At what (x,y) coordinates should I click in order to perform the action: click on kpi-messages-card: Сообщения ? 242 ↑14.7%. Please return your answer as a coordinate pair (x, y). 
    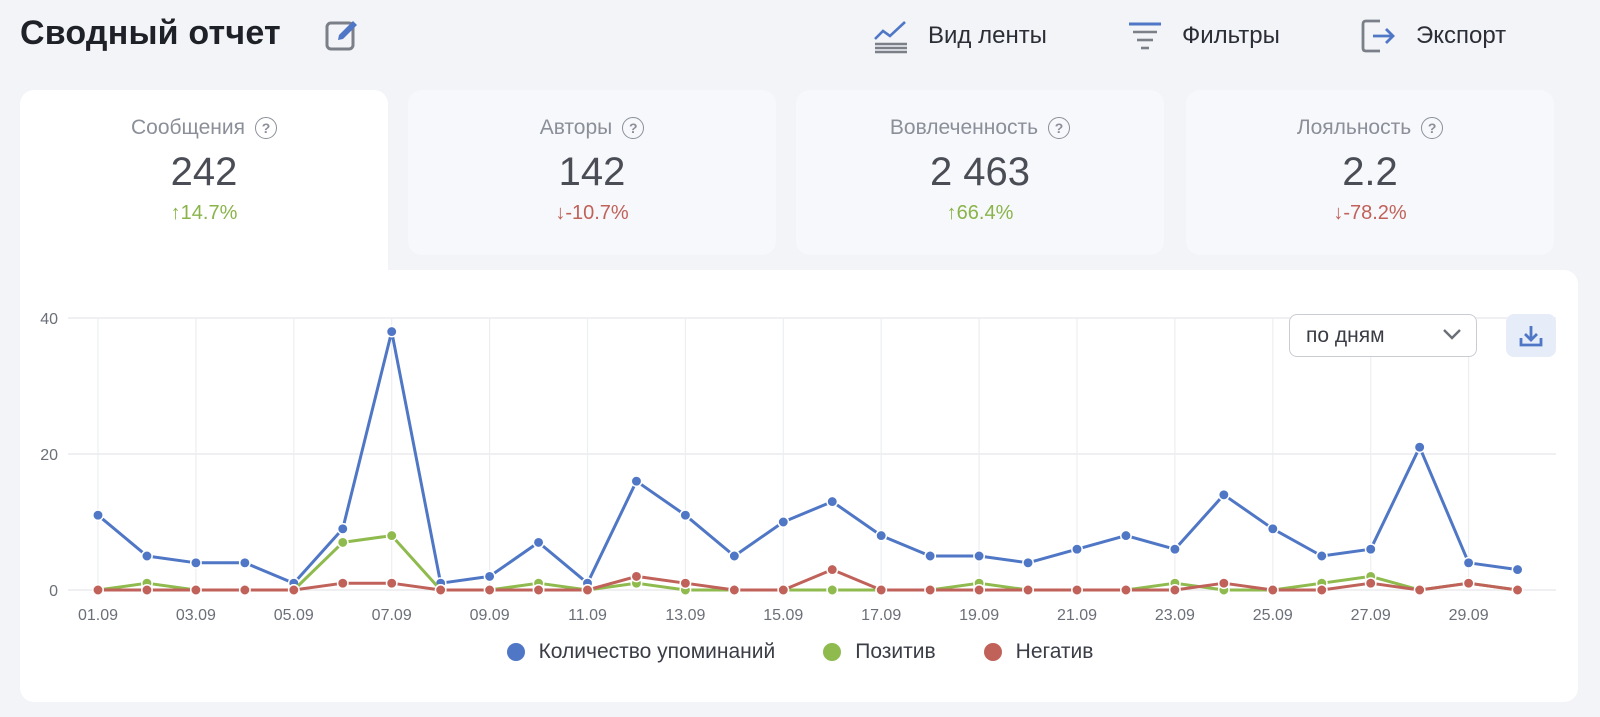
    Looking at the image, I should click on (204, 185).